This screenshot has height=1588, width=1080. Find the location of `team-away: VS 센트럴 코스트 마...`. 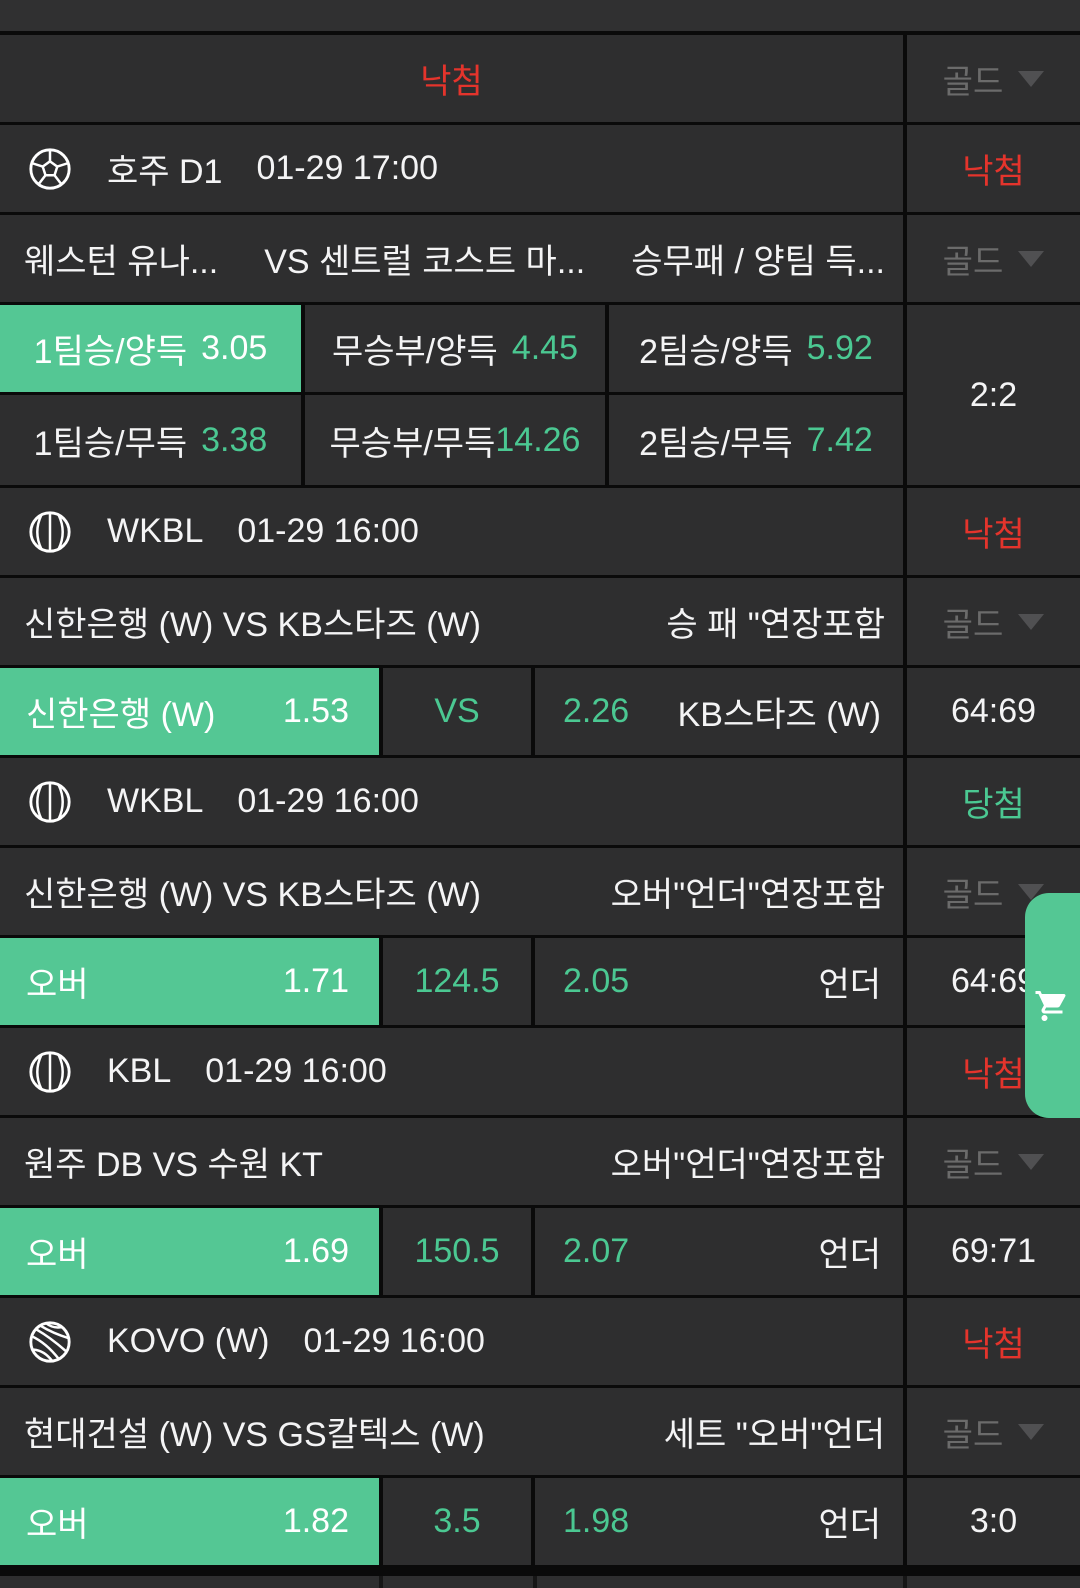

team-away: VS 센트럴 코스트 마... is located at coordinates (425, 262).